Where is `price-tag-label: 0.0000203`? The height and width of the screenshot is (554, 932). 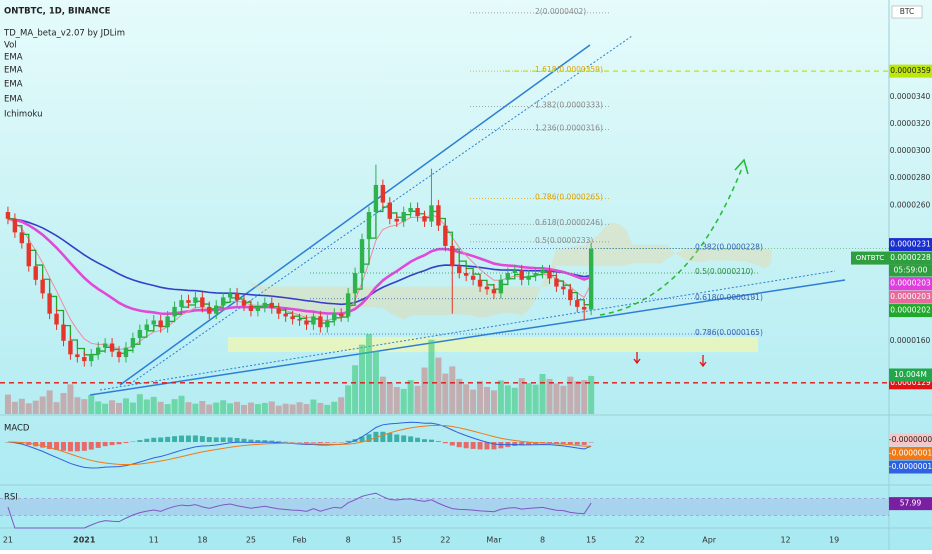
price-tag-label: 0.0000203 is located at coordinates (910, 283).